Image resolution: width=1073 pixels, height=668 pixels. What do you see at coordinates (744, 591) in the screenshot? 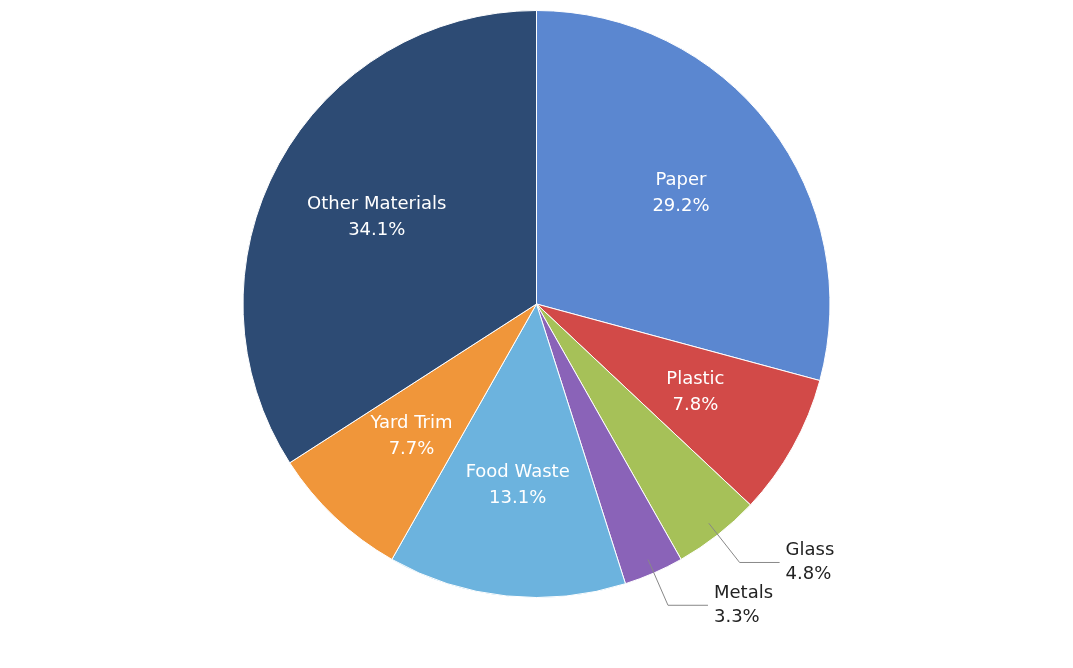
I see `slice-label: Metals` at bounding box center [744, 591].